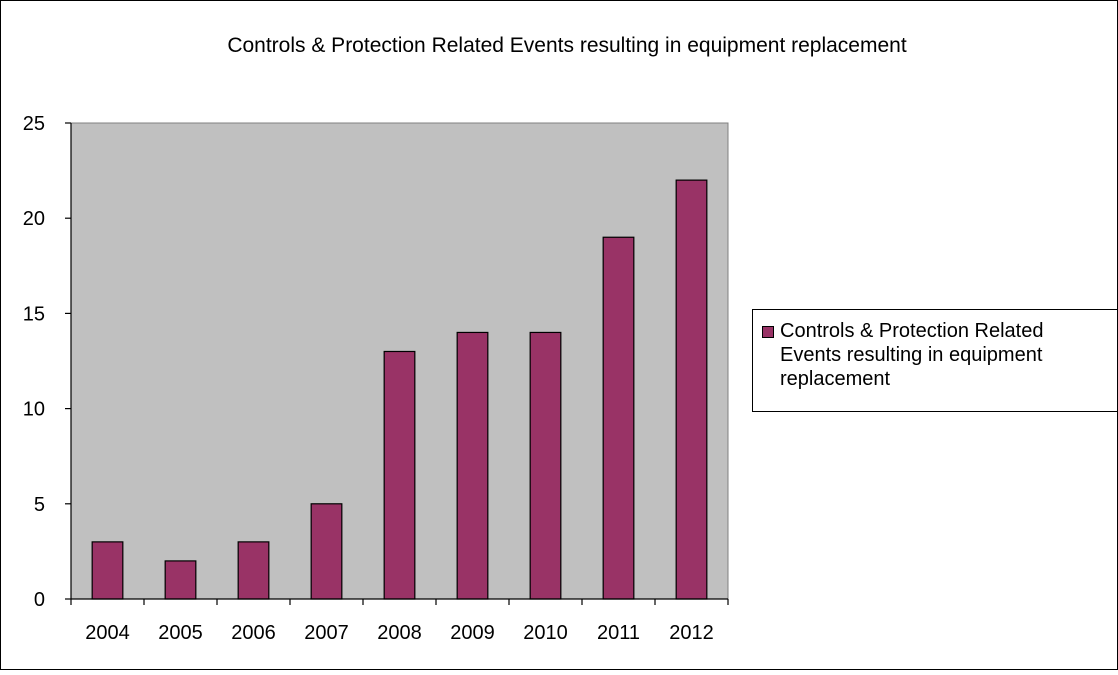  What do you see at coordinates (618, 418) in the screenshot?
I see `bar-2011` at bounding box center [618, 418].